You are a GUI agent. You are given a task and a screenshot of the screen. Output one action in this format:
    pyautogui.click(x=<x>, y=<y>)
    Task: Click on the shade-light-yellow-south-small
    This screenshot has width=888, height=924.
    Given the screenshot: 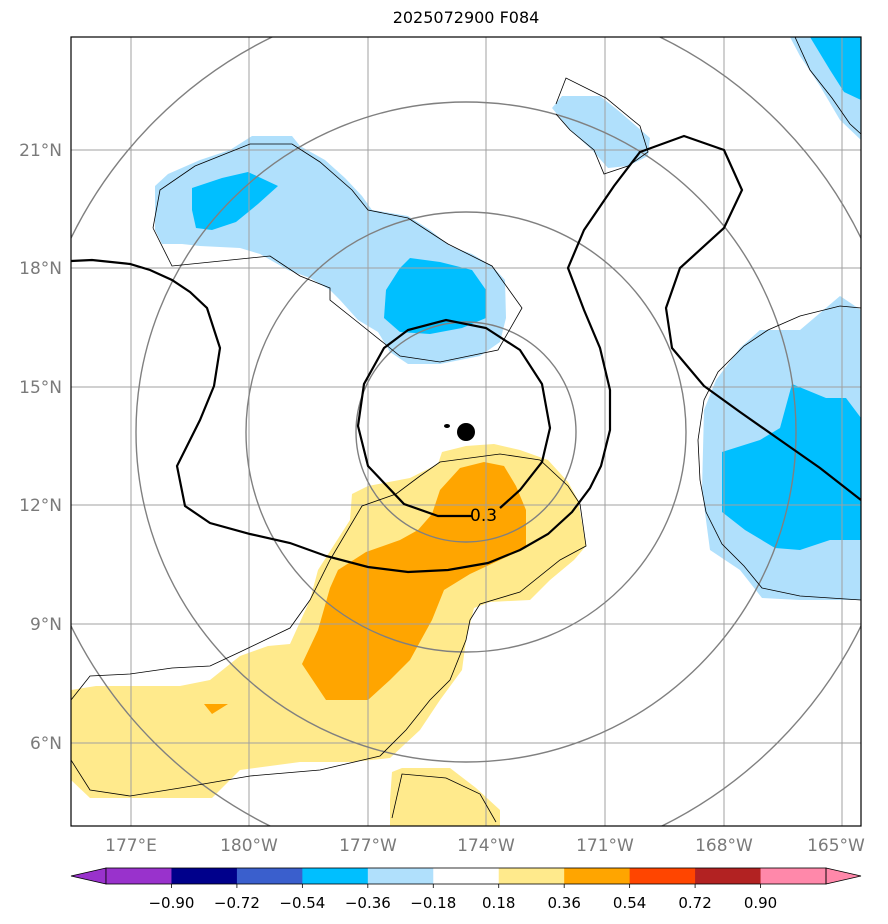 What is the action you would take?
    pyautogui.click(x=445, y=797)
    